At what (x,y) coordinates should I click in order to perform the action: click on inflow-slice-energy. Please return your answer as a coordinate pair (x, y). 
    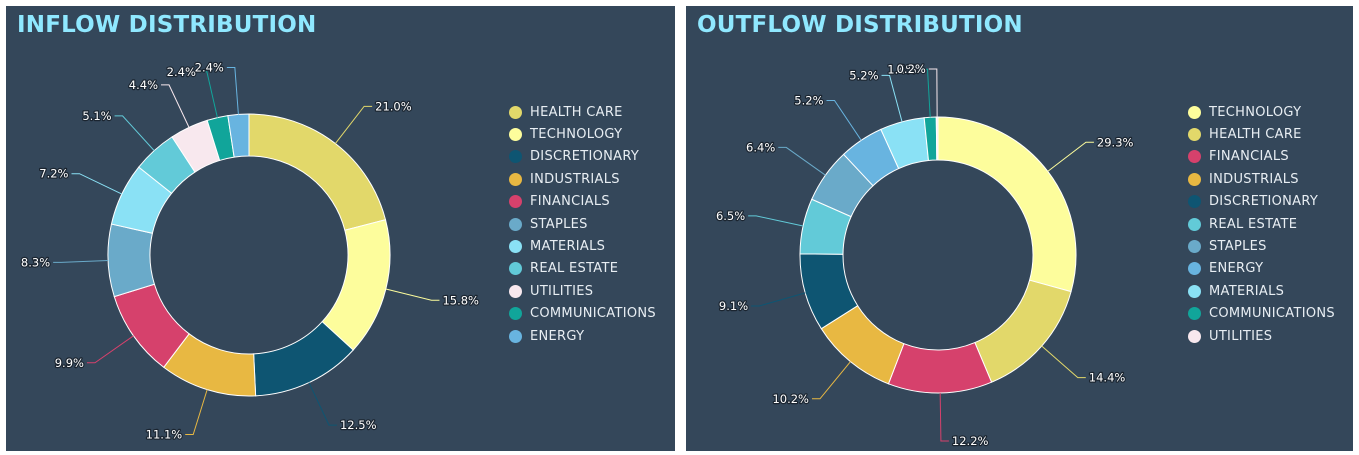
    Looking at the image, I should click on (238, 135).